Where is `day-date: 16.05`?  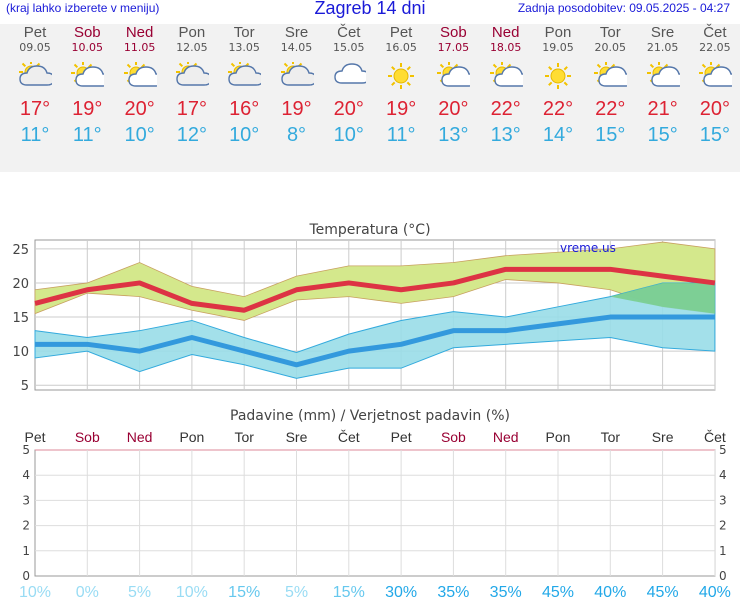
day-date: 16.05 is located at coordinates (401, 47).